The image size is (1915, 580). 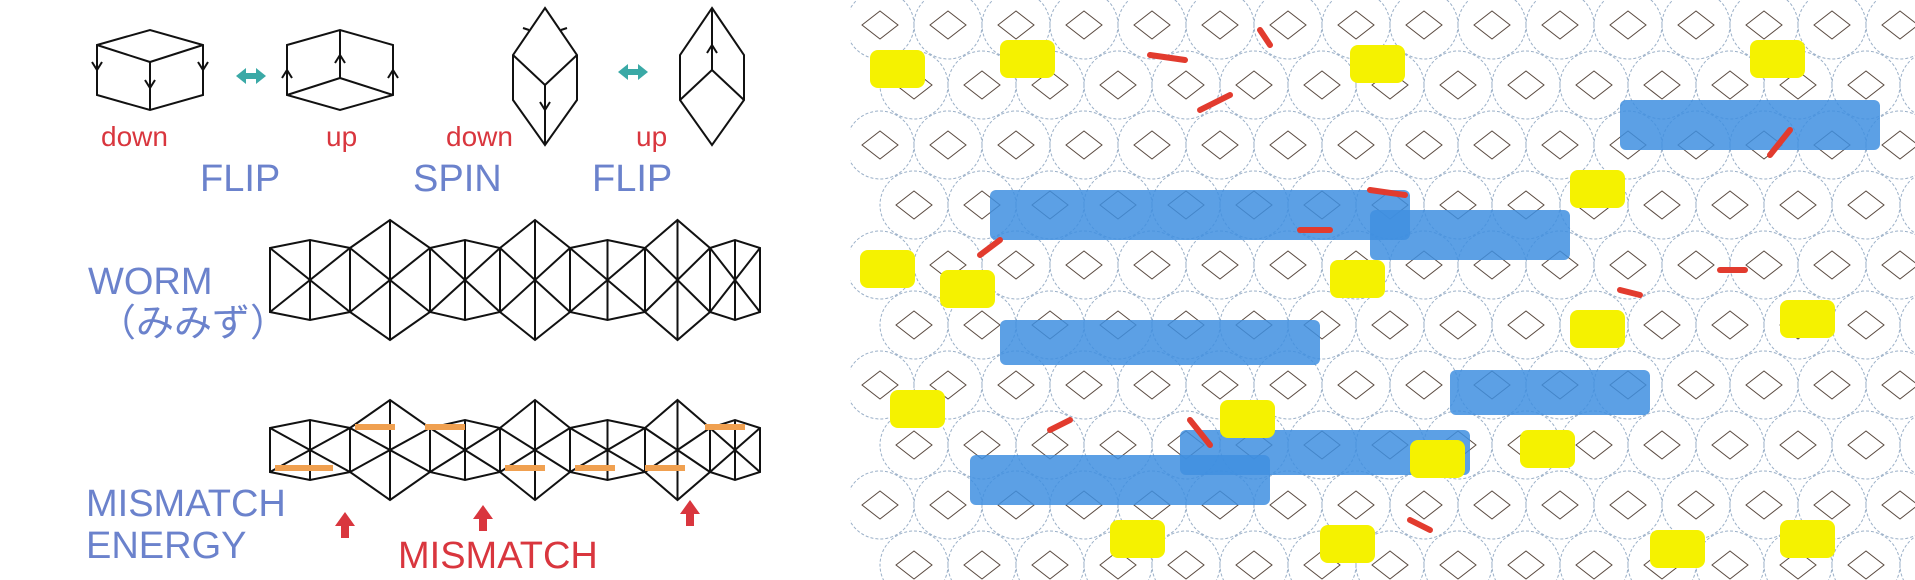 What do you see at coordinates (510, 447) in the screenshot?
I see `mismatch-orange-bars` at bounding box center [510, 447].